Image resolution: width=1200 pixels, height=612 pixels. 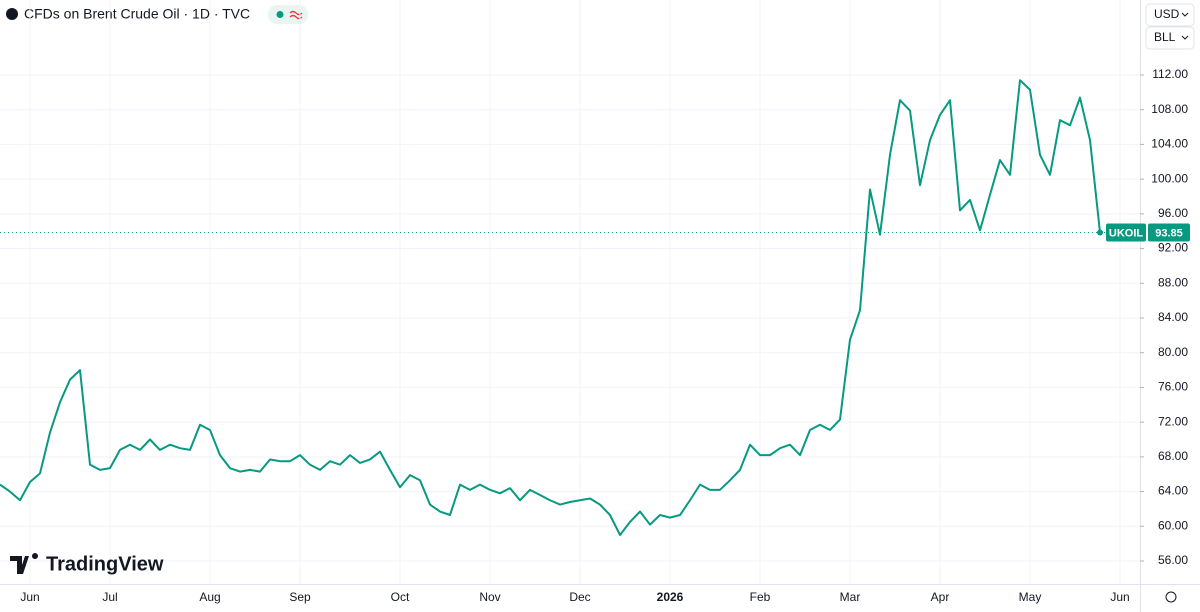 What do you see at coordinates (1169, 144) in the screenshot?
I see `y-tick-label: 104.00` at bounding box center [1169, 144].